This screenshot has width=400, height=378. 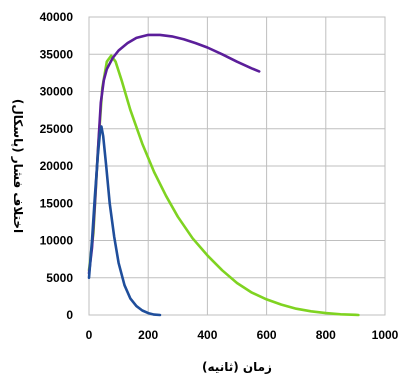 I want to click on y-tick-label: 40000, so click(x=57, y=17).